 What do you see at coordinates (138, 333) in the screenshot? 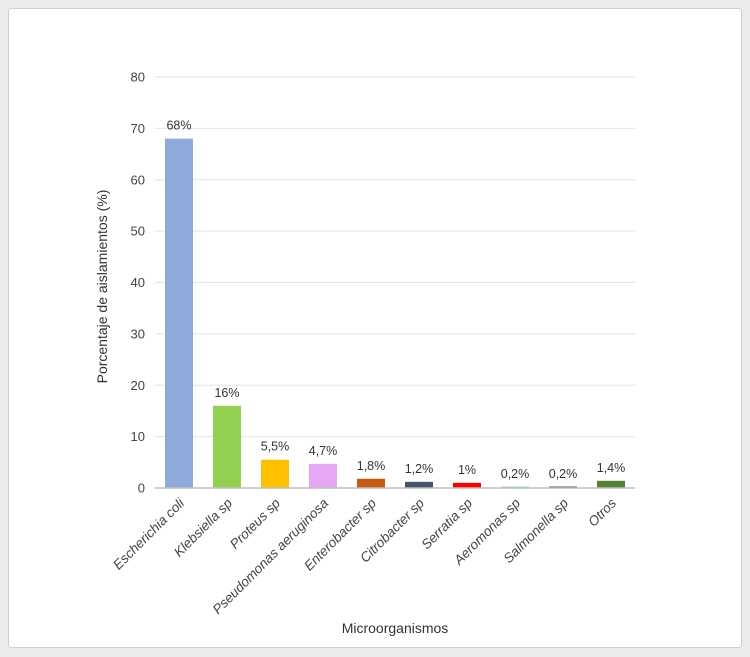
I see `y-tick-label: 30` at bounding box center [138, 333].